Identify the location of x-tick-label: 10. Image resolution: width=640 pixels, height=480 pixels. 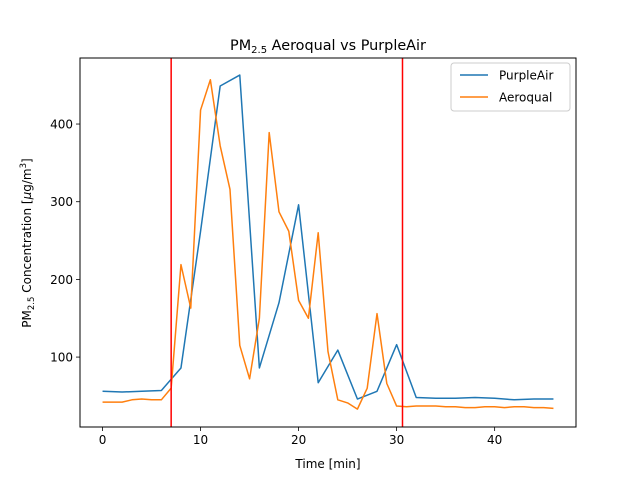
(200, 440).